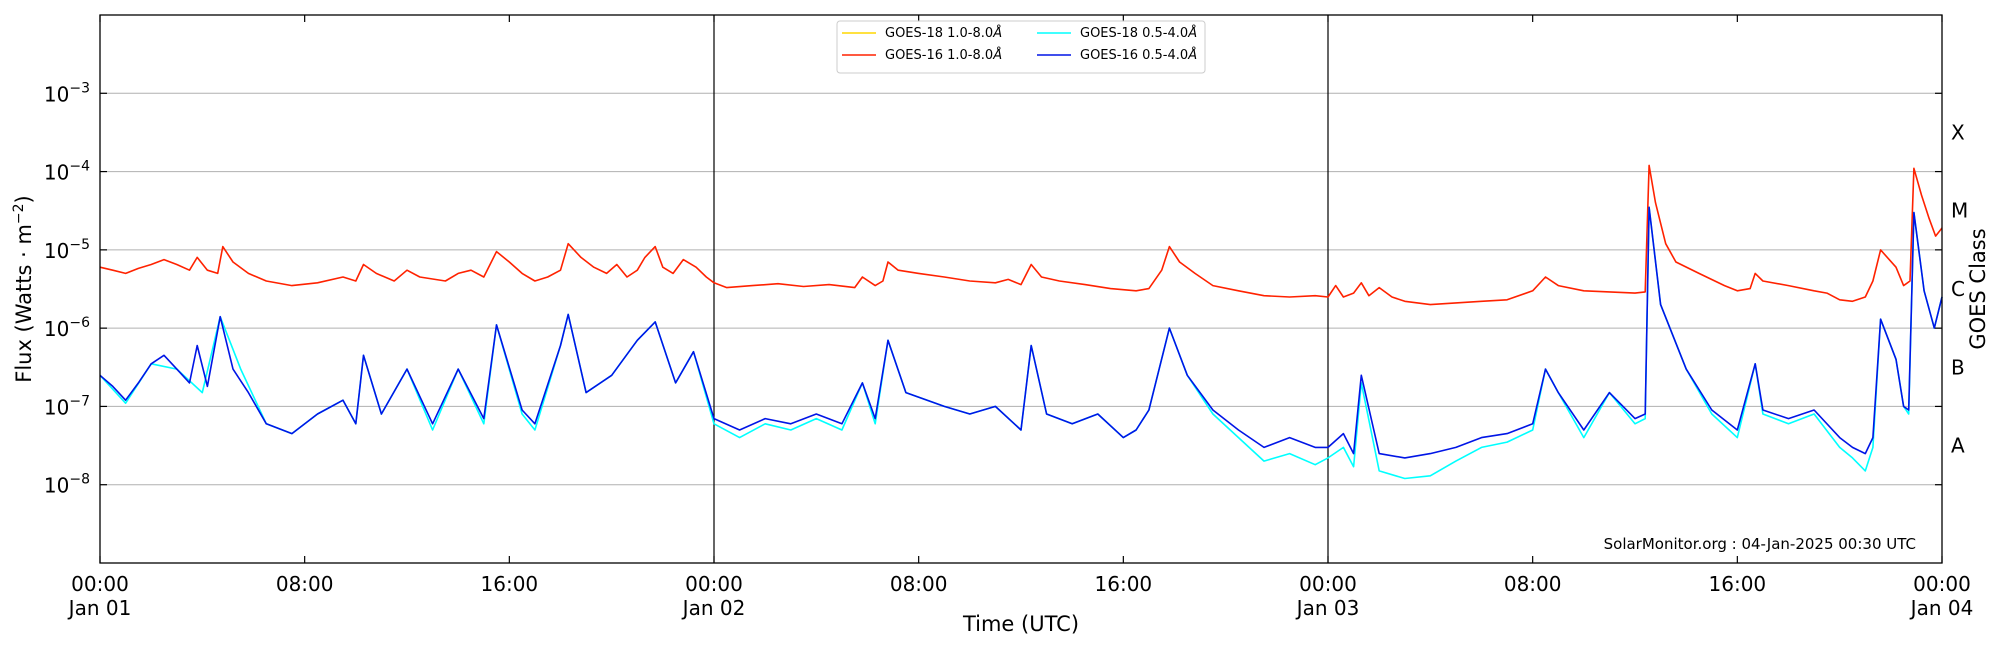 The image size is (2000, 650). I want to click on legend-label: GOES-18 1.0-8.0Å, so click(943, 33).